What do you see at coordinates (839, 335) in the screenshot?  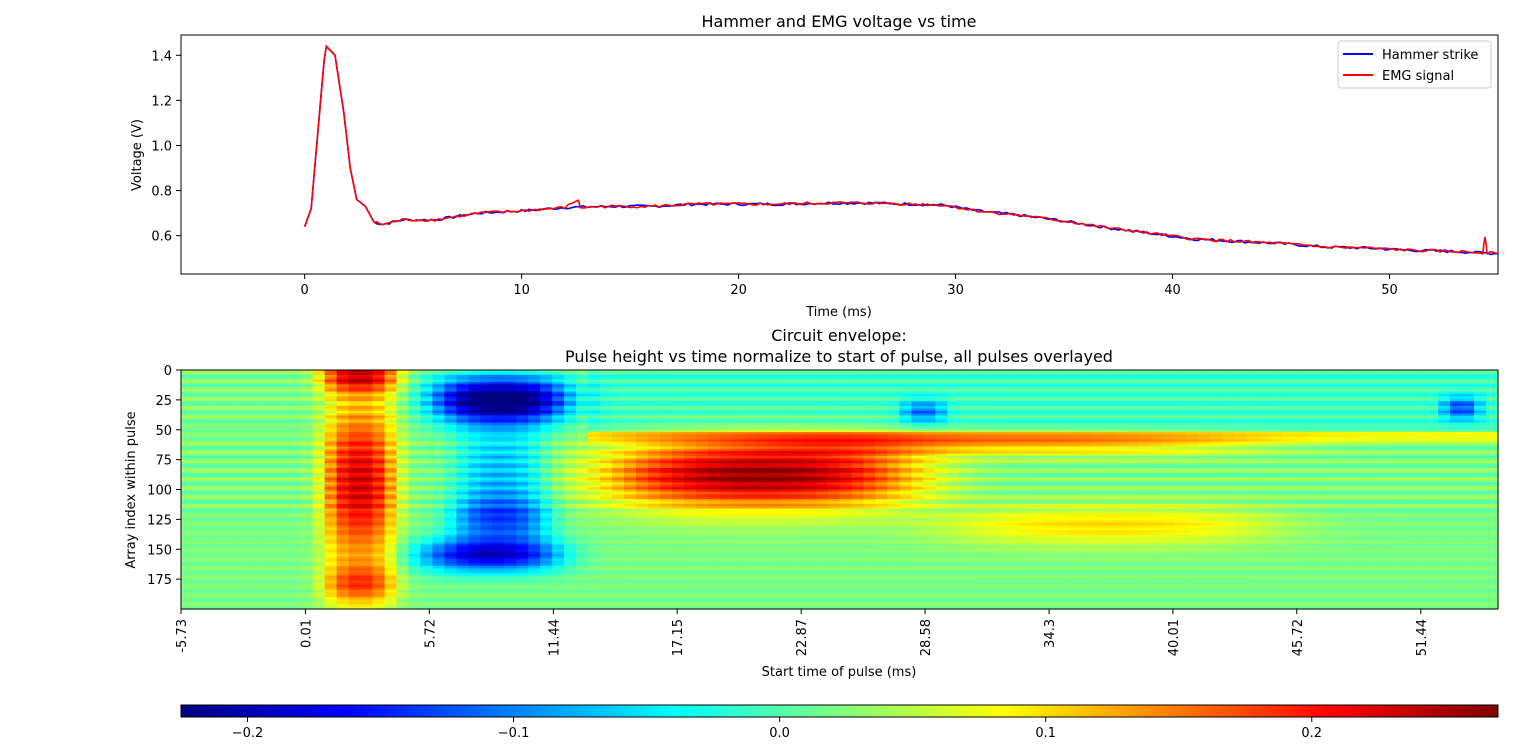 I see `heatmap-title: Circuit envelope:` at bounding box center [839, 335].